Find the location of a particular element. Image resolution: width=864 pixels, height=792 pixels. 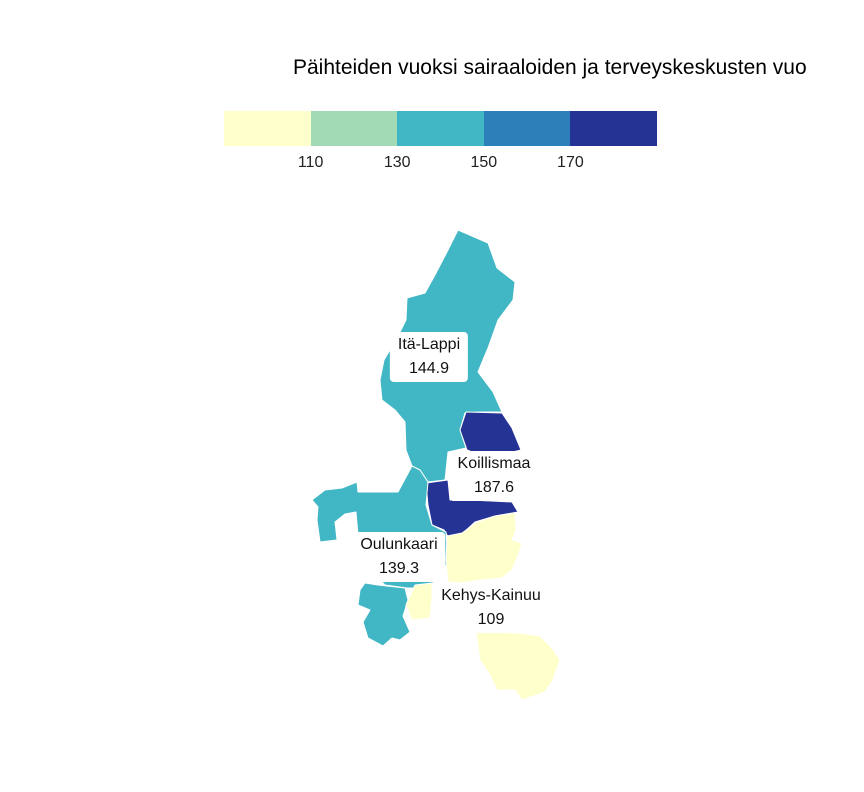

region-label-oulunkaari: Oulunkaari 139.3 is located at coordinates (399, 557).